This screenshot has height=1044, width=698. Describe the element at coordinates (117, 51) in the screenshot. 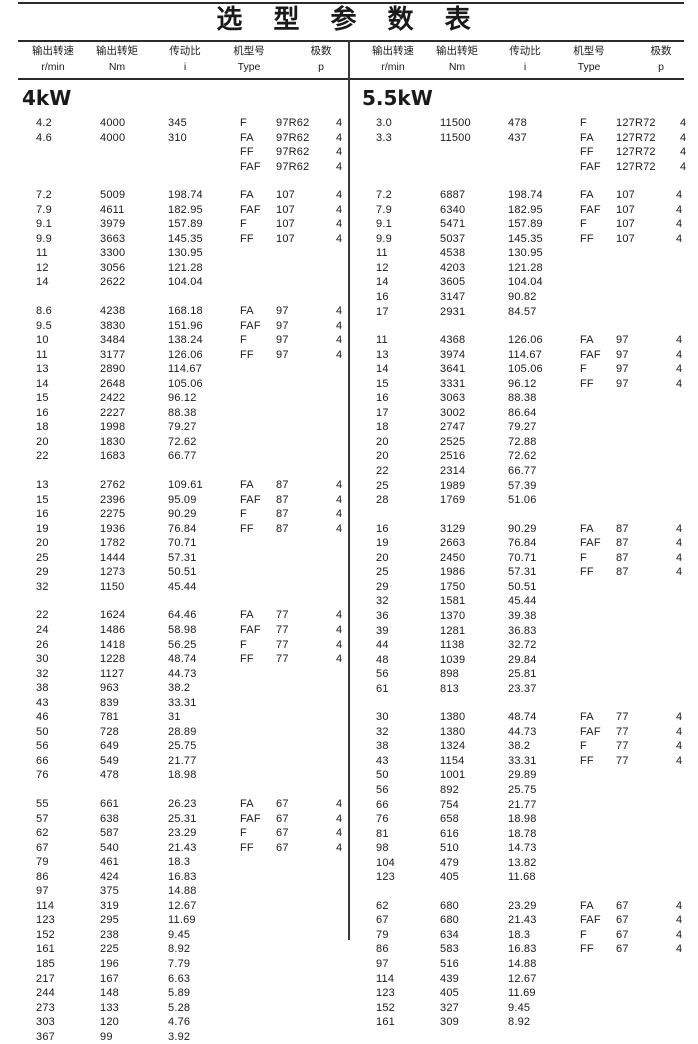

I see `column-header-cn: 输出转矩` at that location.